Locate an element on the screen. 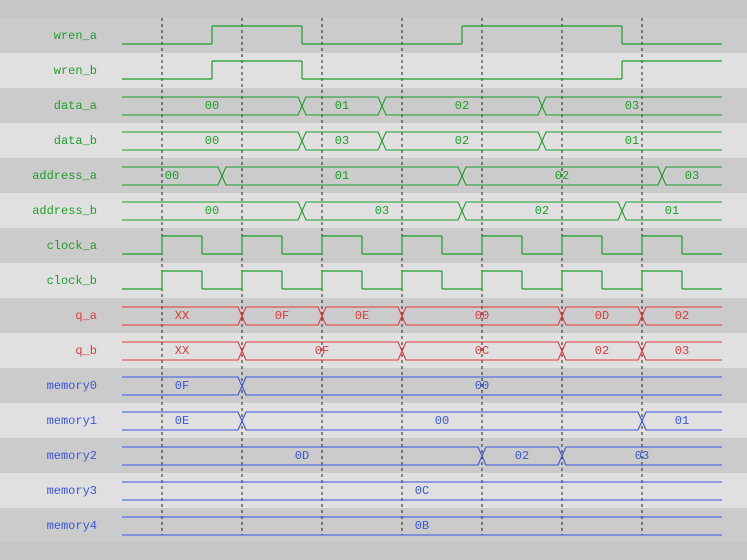 The image size is (747, 560). signal-name: q_a is located at coordinates (86, 316).